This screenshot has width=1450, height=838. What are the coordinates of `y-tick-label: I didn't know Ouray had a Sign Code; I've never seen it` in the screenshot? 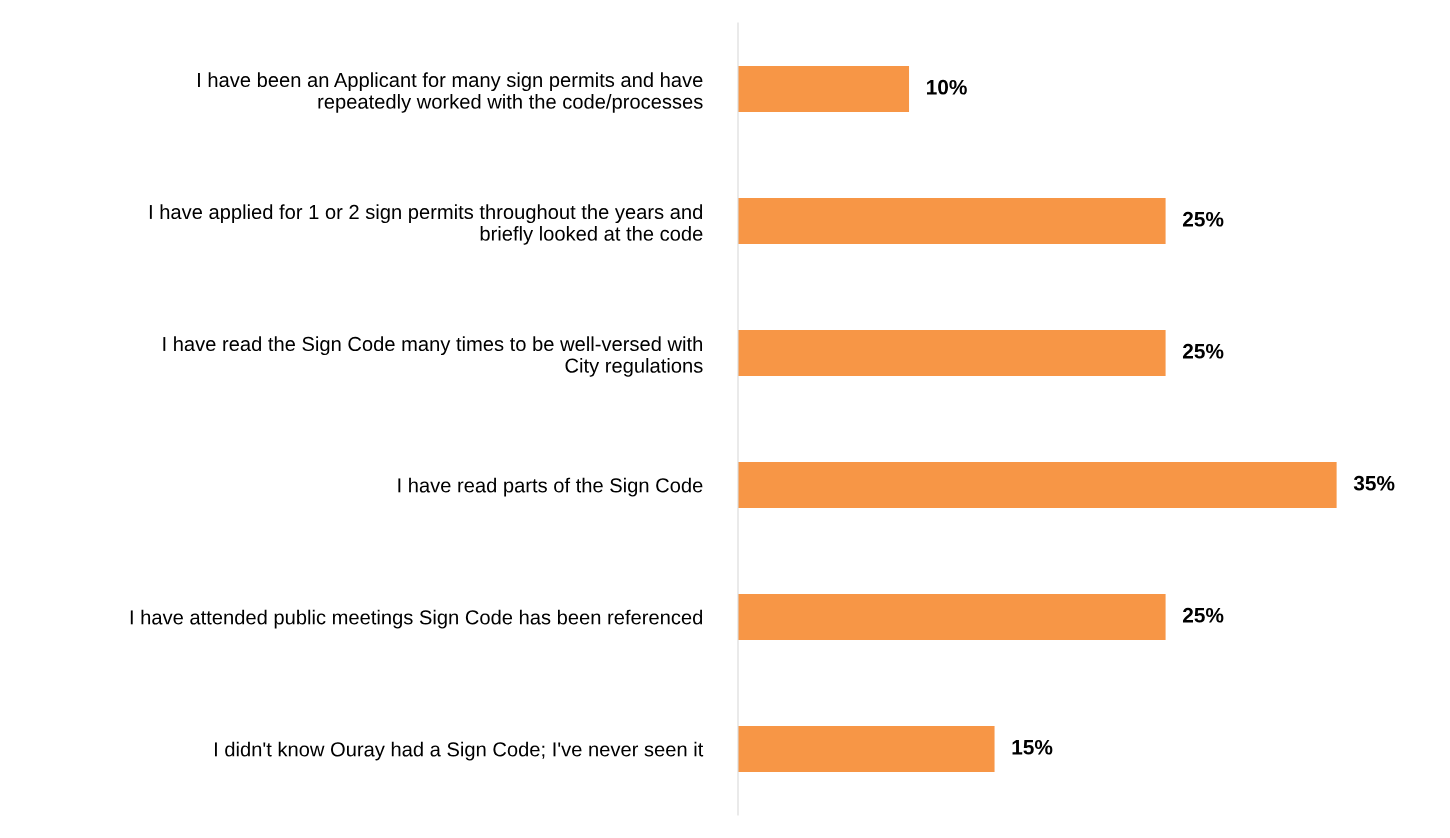 It's located at (459, 751).